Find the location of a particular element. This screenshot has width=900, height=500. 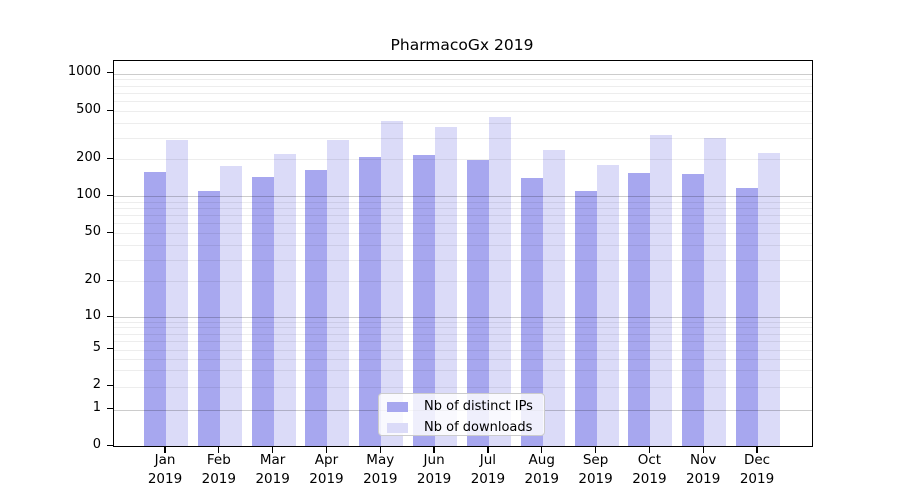

legend-label: Nb of downloads is located at coordinates (478, 427).